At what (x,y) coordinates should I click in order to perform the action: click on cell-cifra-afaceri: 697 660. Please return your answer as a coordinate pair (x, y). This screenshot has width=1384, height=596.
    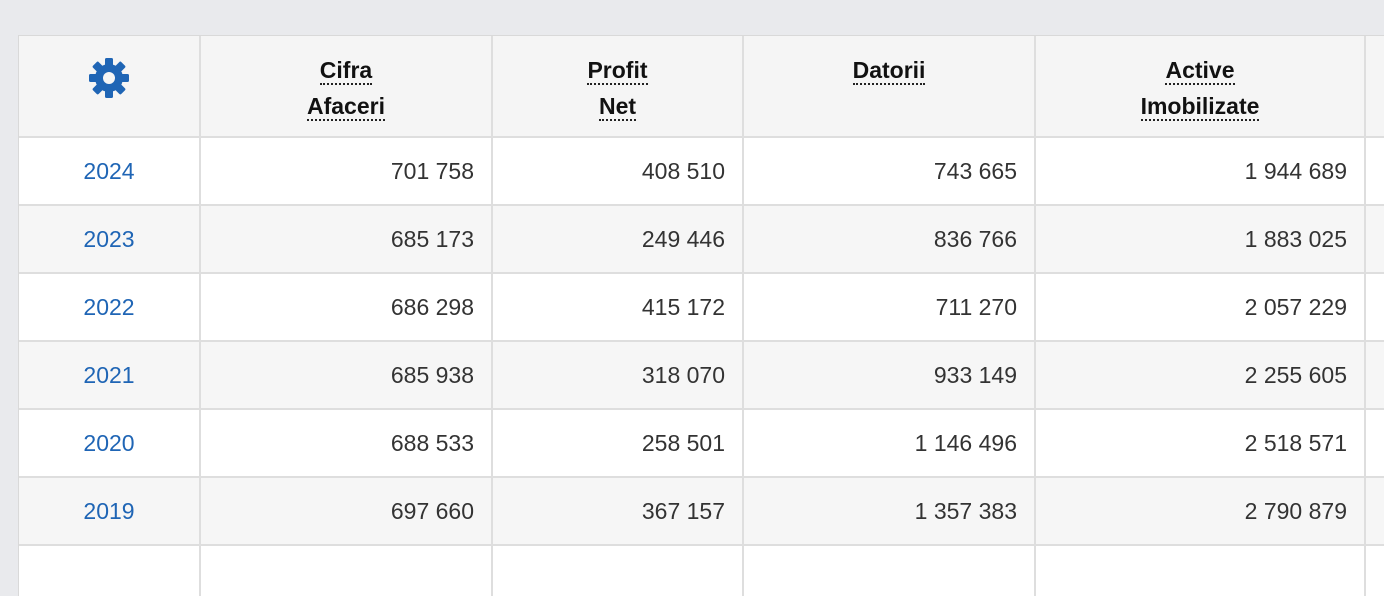
    Looking at the image, I should click on (346, 511).